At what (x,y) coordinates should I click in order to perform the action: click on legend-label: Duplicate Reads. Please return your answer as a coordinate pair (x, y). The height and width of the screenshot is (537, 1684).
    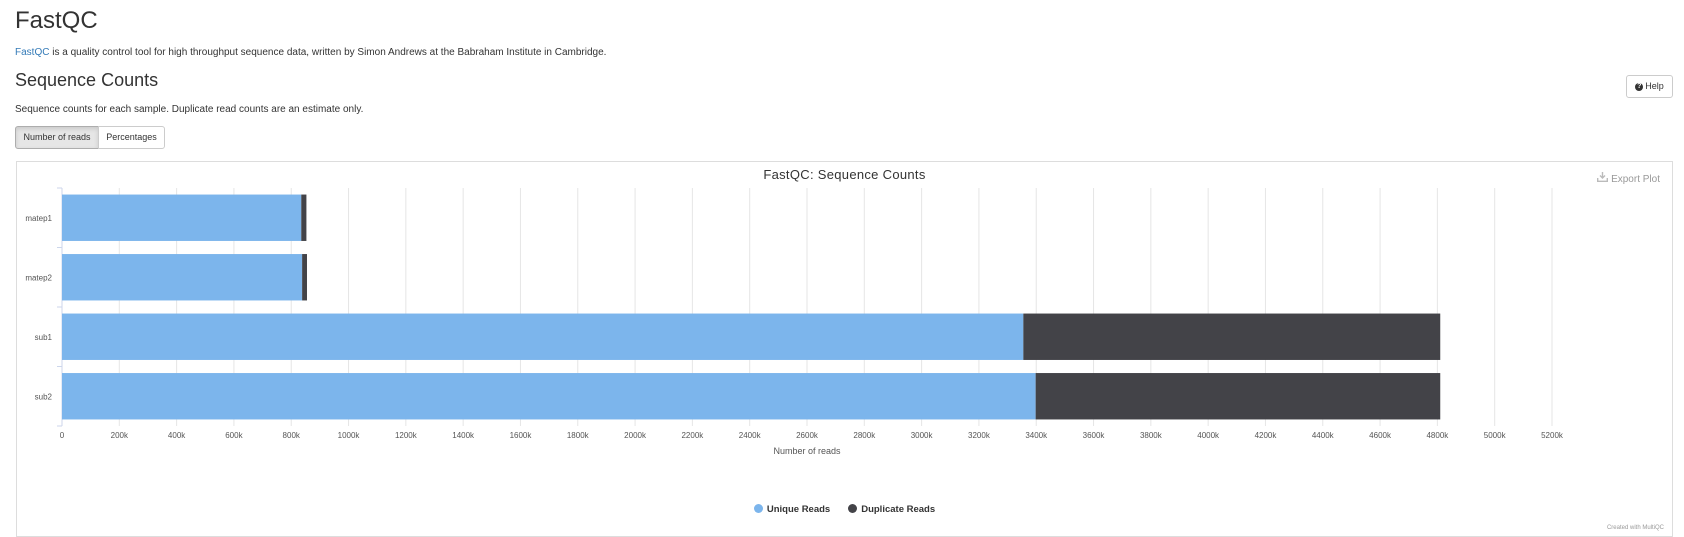
    Looking at the image, I should click on (898, 509).